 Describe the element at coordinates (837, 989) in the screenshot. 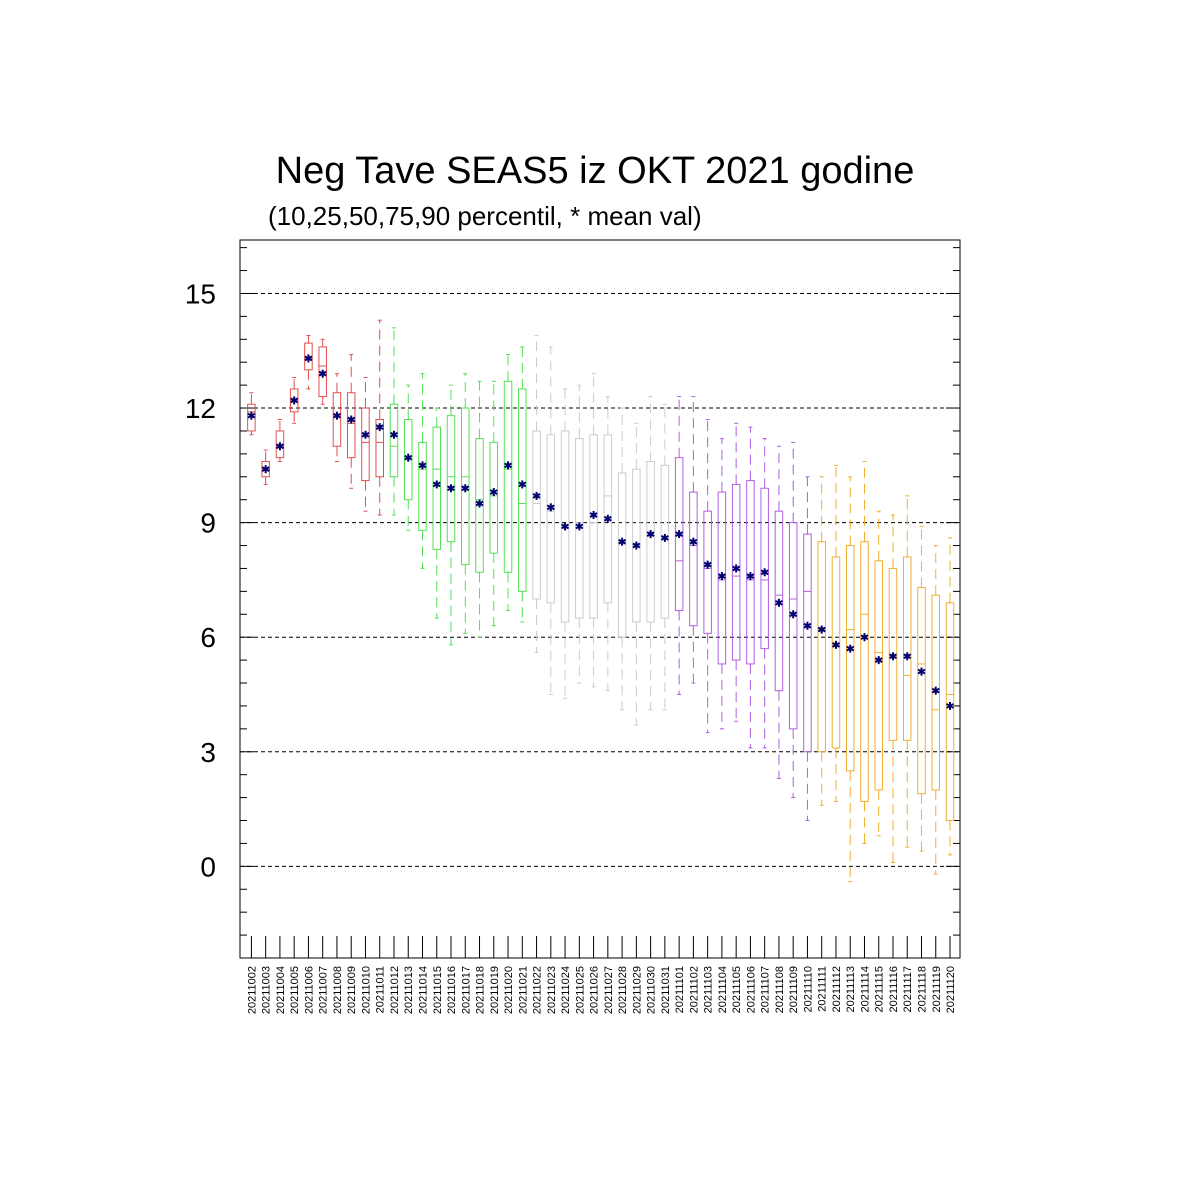

I see `x-tick-label: 20211112` at that location.